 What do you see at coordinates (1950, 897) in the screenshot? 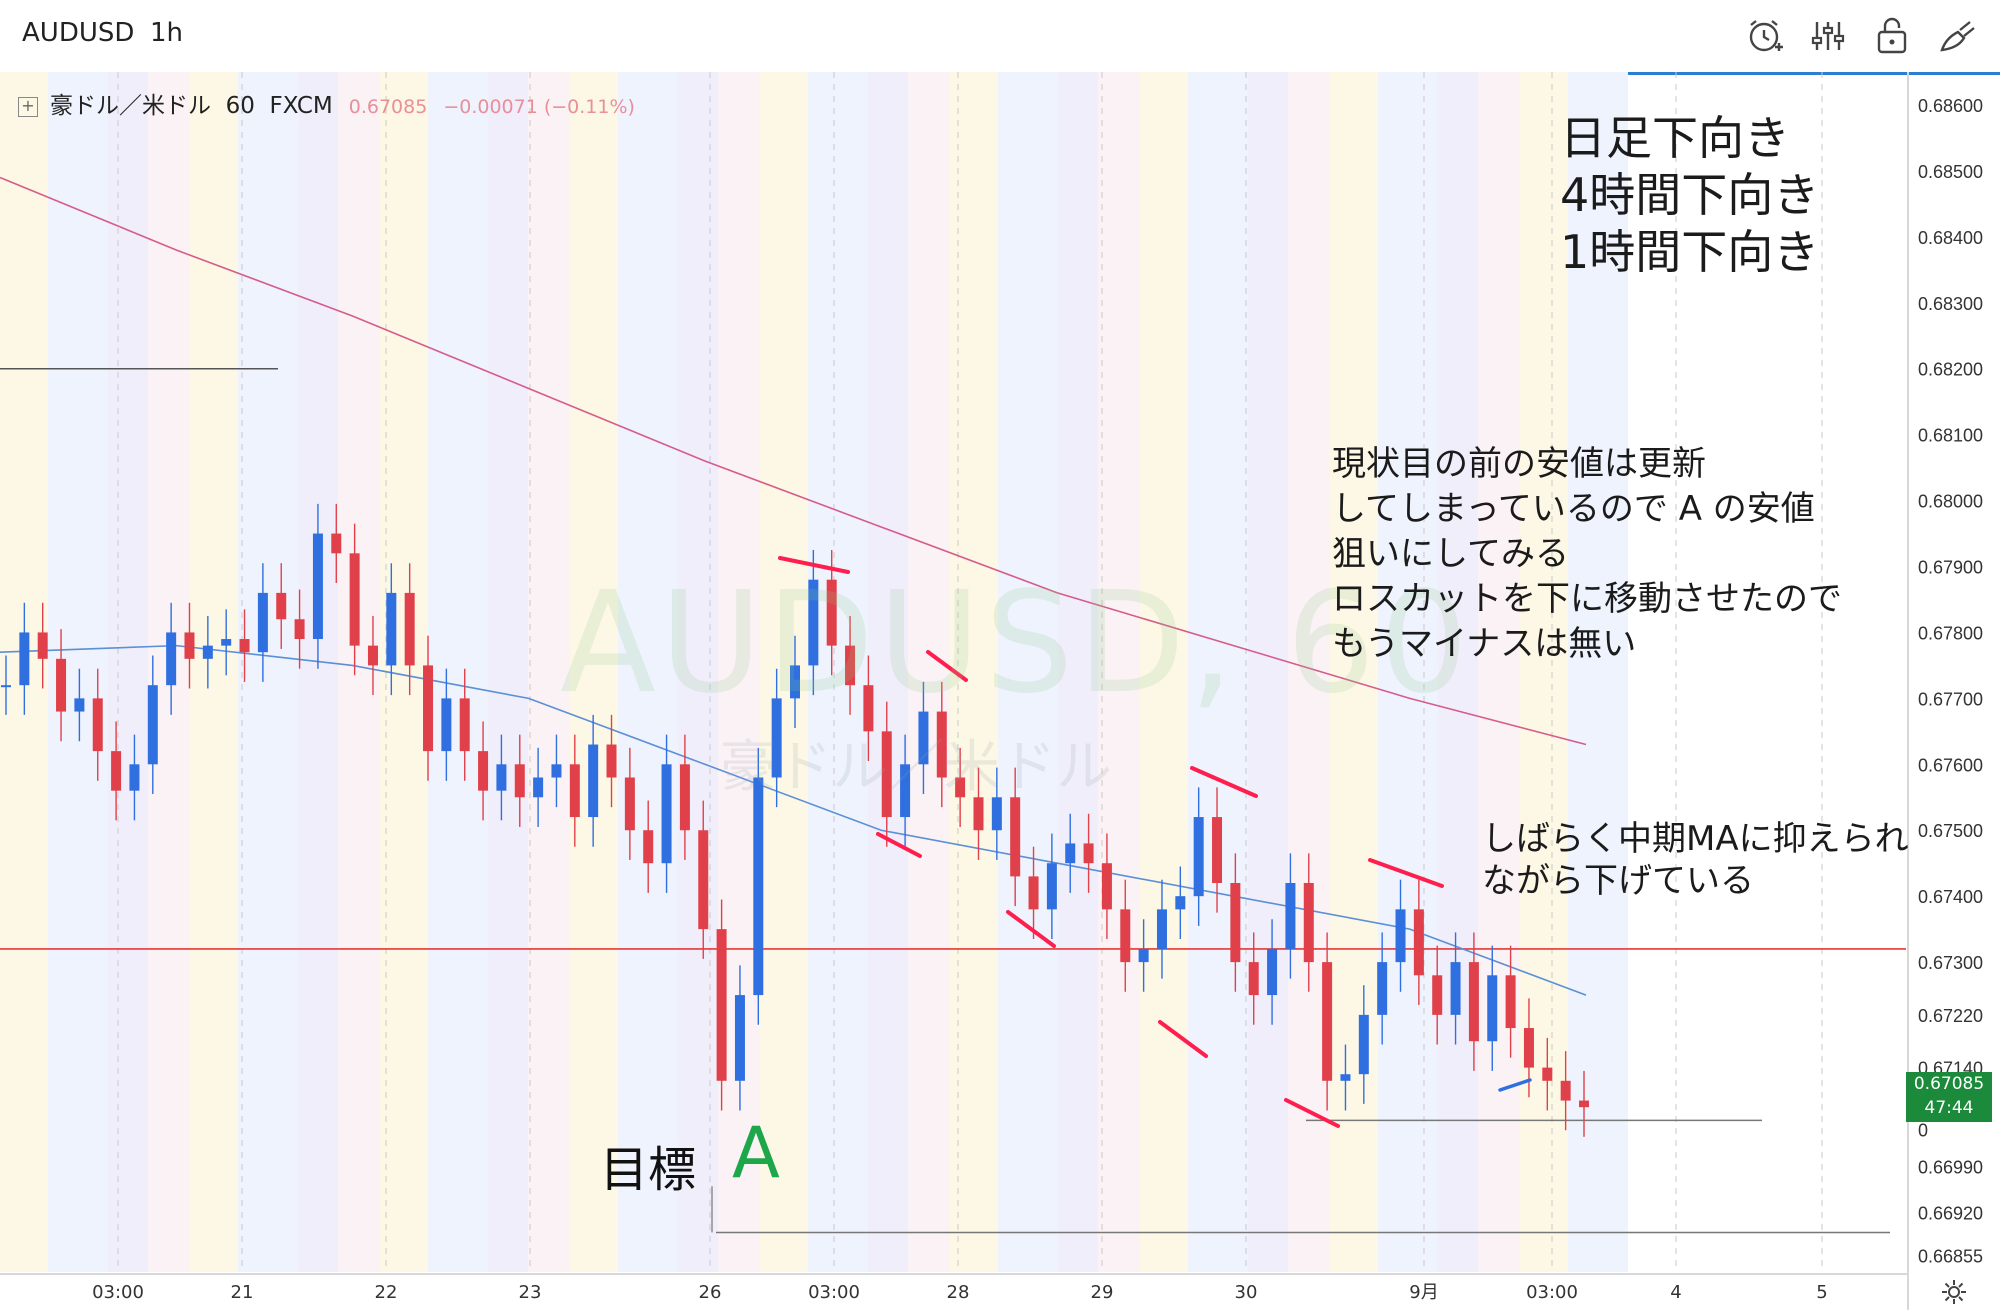
I see `price-tick-label: 0.67400` at bounding box center [1950, 897].